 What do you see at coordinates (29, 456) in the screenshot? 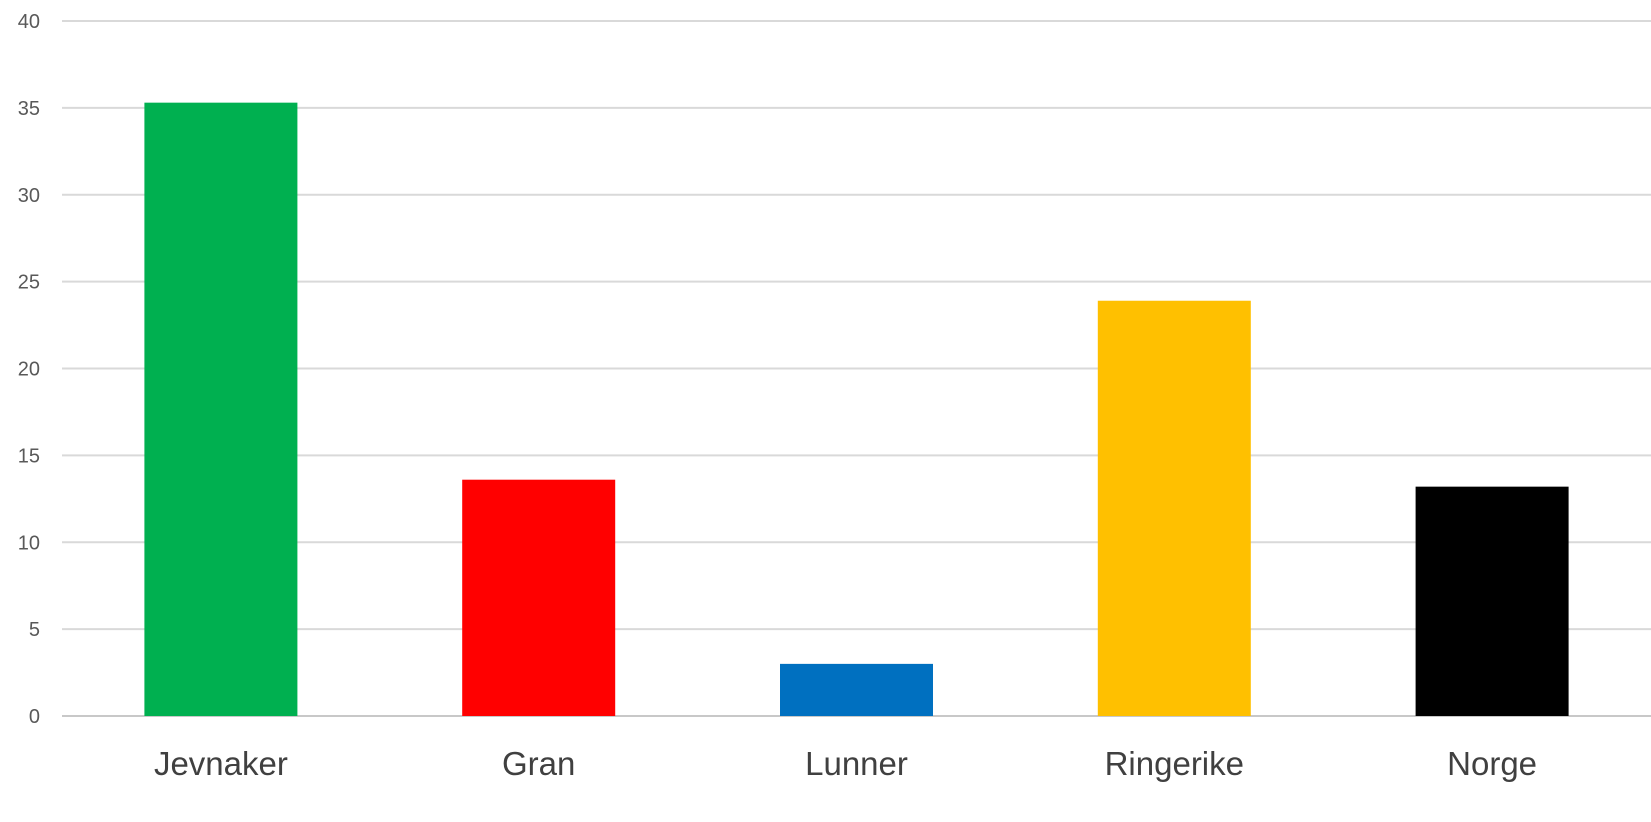
I see `y-tick-label-15: 15` at bounding box center [29, 456].